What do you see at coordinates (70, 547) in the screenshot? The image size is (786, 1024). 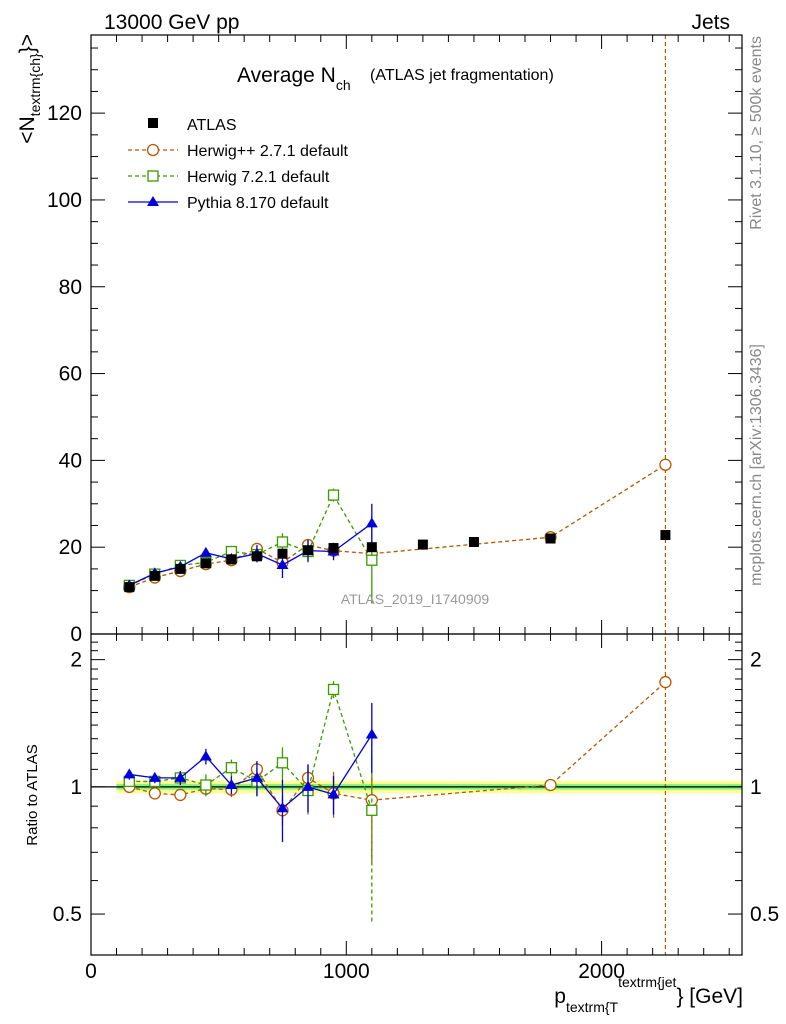 I see `y-tick-label: 20` at bounding box center [70, 547].